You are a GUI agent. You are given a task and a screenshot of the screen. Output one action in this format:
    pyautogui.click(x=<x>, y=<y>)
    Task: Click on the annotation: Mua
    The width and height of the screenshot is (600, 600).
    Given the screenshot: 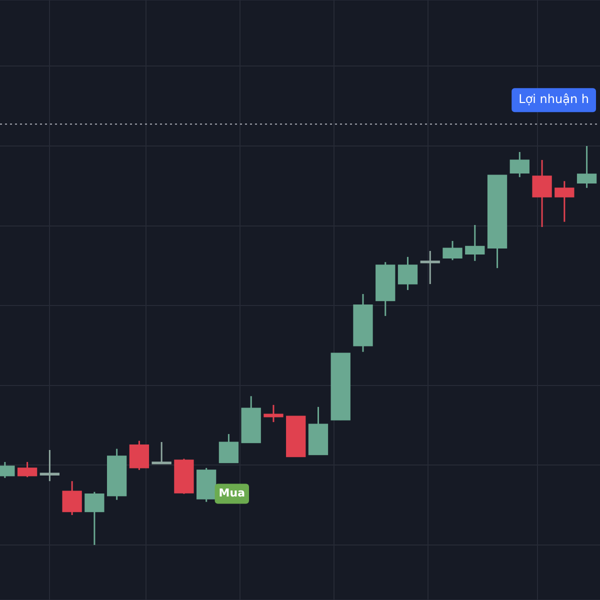 What is the action you would take?
    pyautogui.click(x=232, y=493)
    